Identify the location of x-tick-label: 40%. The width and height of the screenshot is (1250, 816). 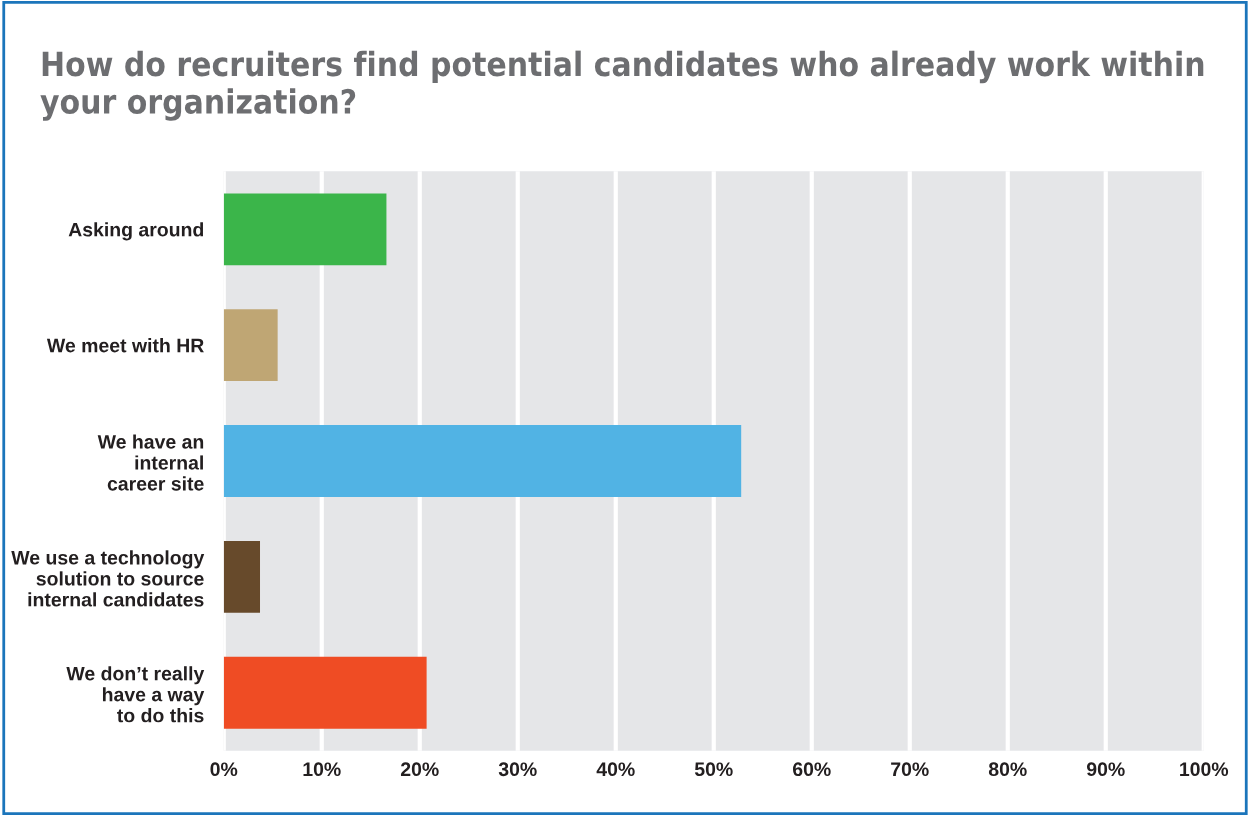
(615, 769).